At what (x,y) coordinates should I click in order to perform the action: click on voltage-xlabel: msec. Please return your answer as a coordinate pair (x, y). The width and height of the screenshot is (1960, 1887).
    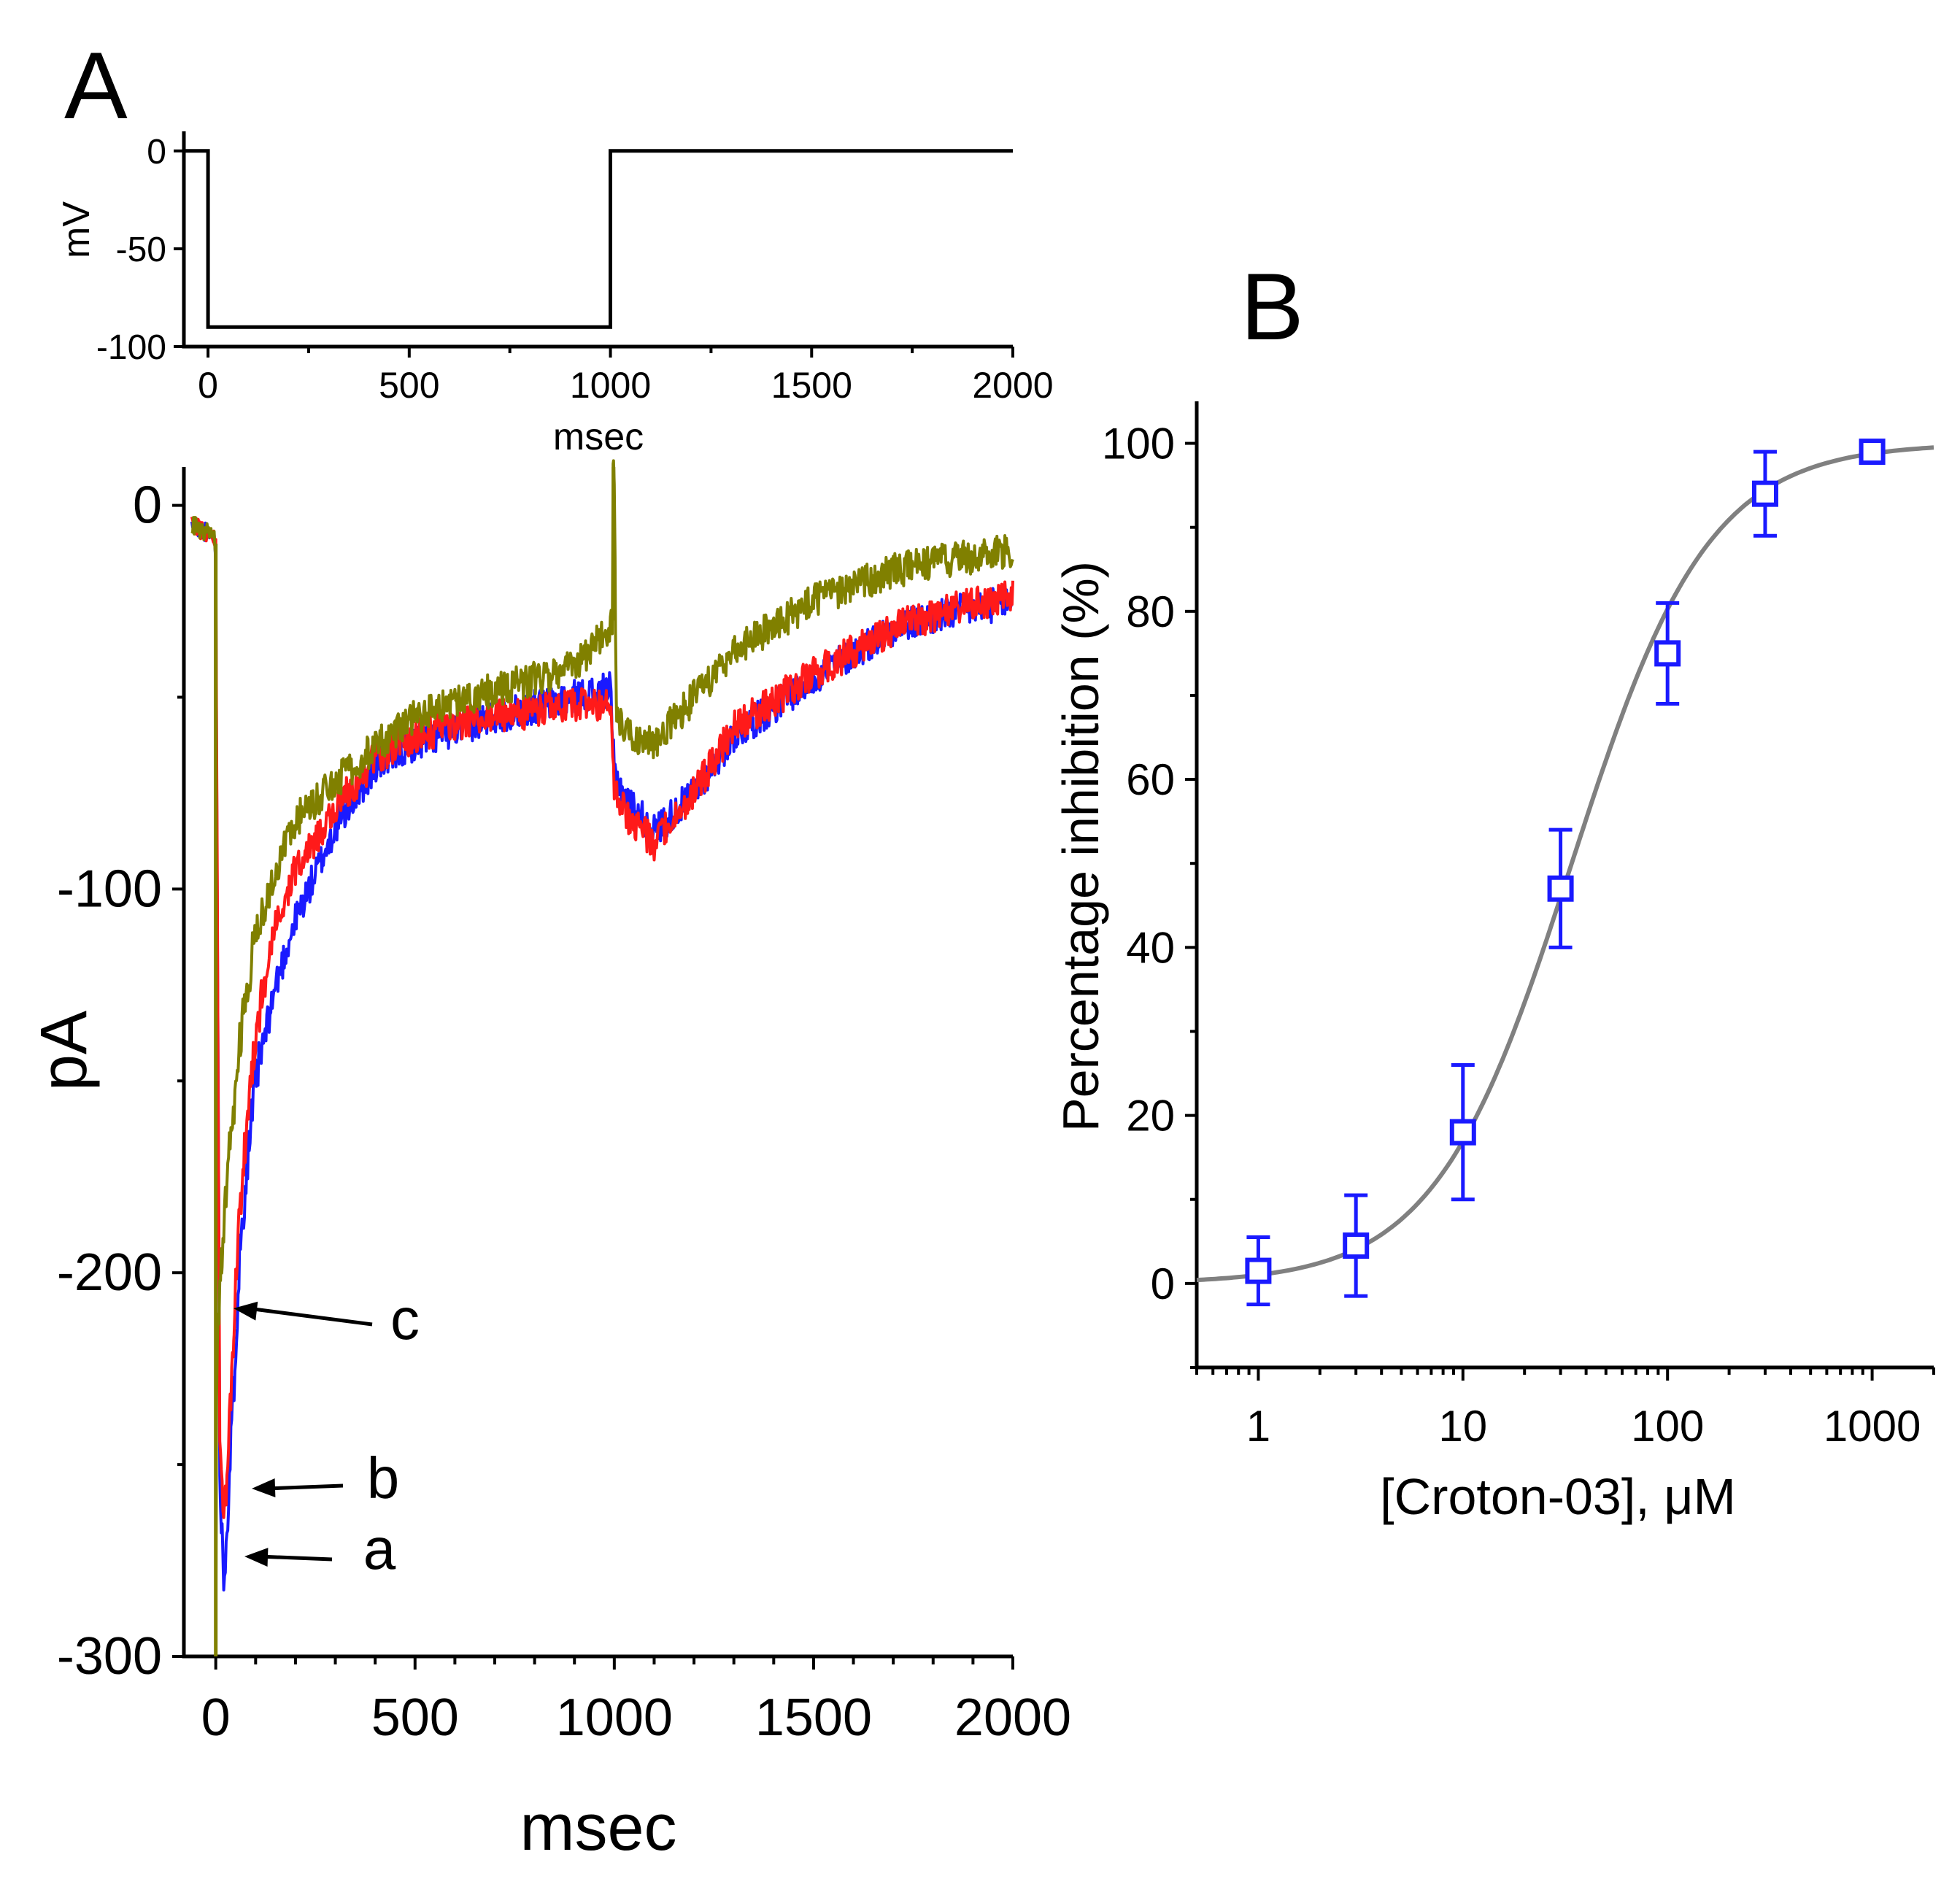
    Looking at the image, I should click on (598, 437).